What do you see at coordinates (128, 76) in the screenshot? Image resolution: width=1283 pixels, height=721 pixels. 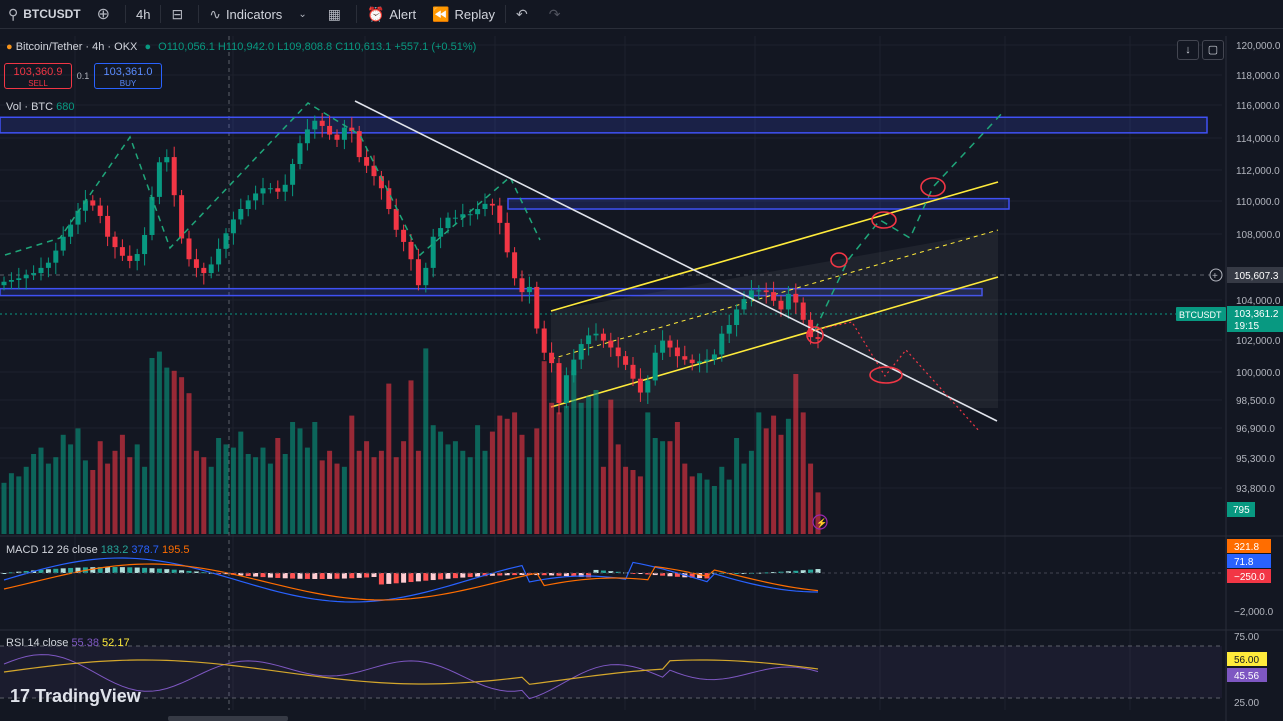 I see `buy-button: 103,361.0 BUY` at bounding box center [128, 76].